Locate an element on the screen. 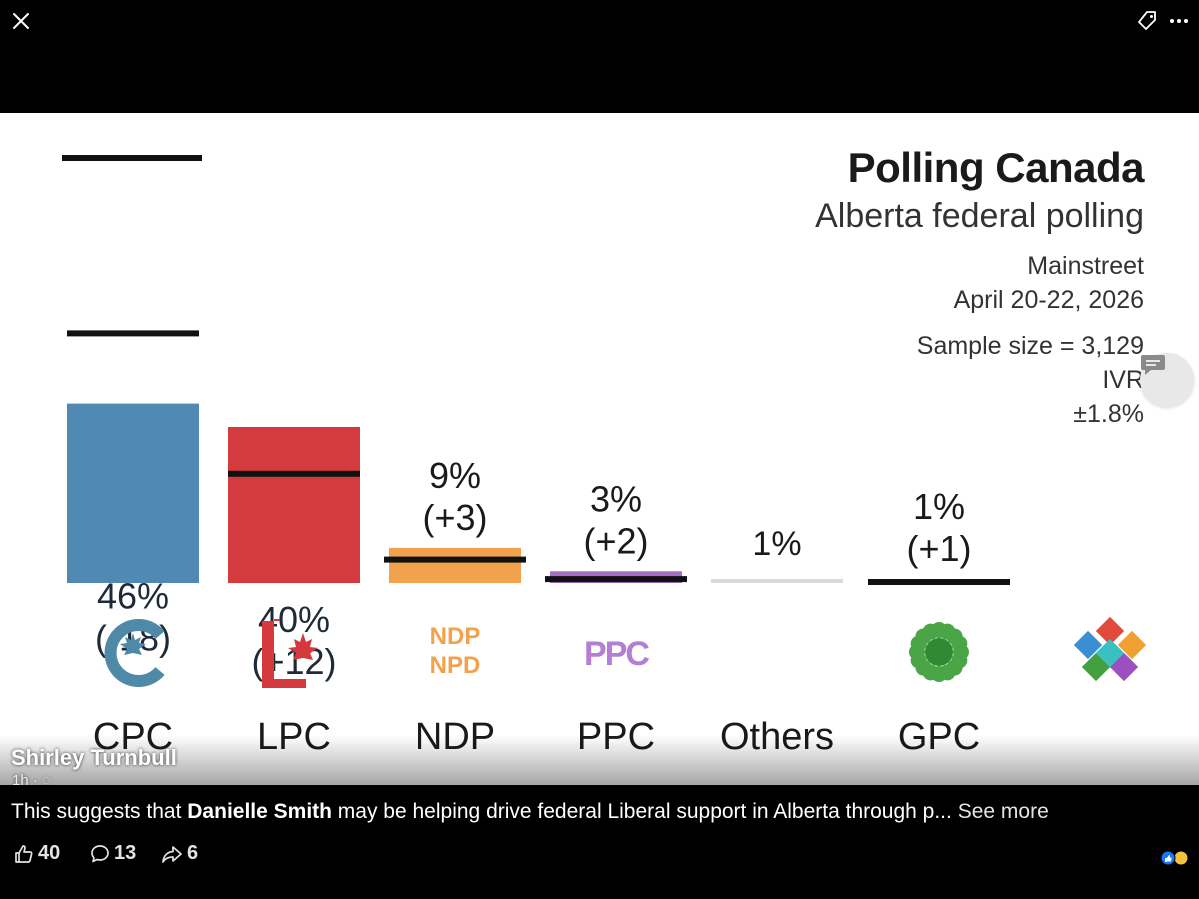  margin-of-error: ±1.8% is located at coordinates (1108, 414).